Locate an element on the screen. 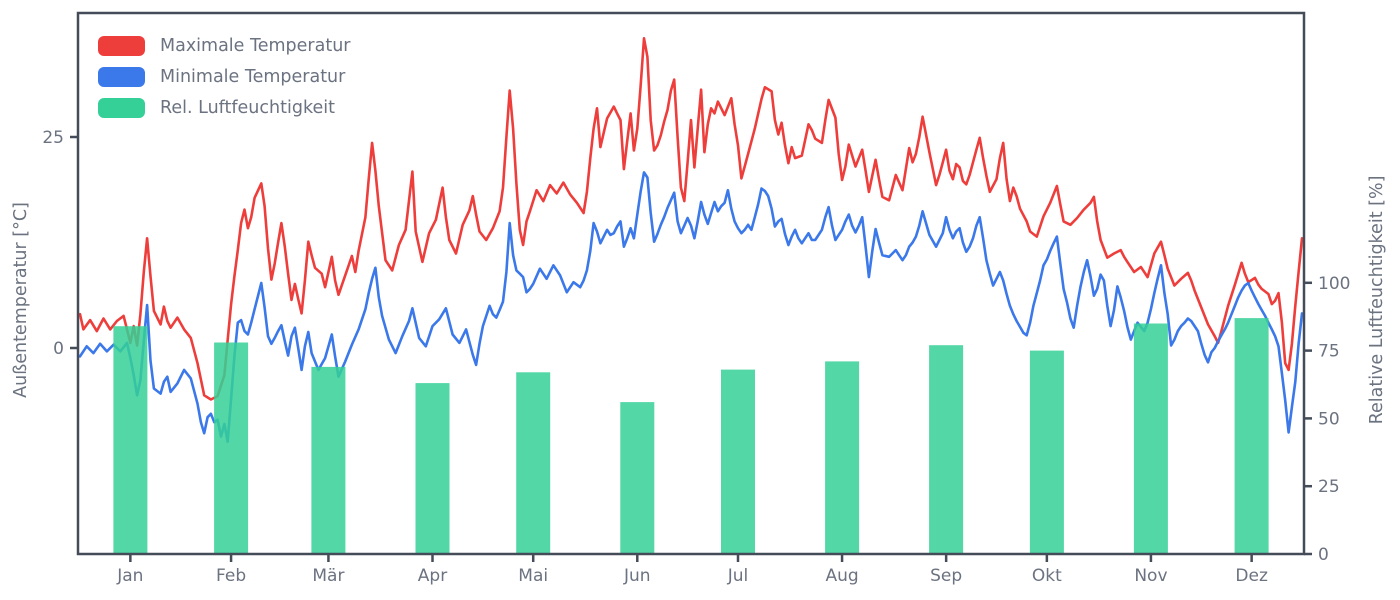 Image resolution: width=1400 pixels, height=600 pixels. humidity-bar-Jun is located at coordinates (637, 478).